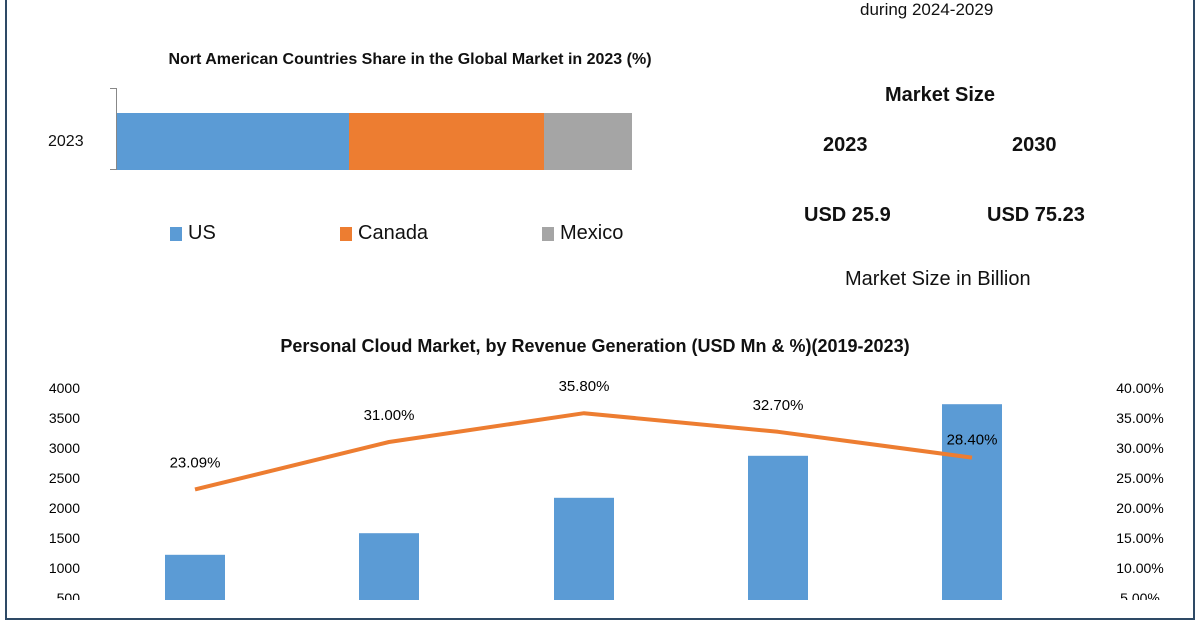  I want to click on stacked-bar, so click(374, 141).